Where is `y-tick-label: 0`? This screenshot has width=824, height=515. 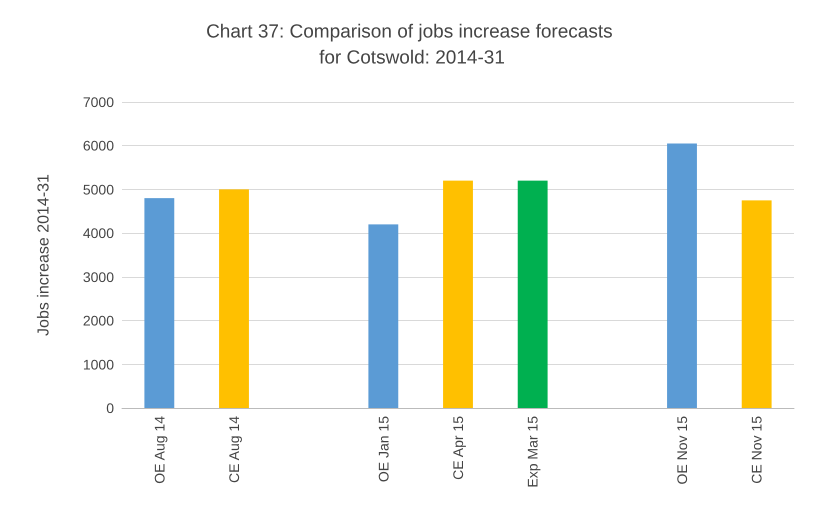 y-tick-label: 0 is located at coordinates (110, 408).